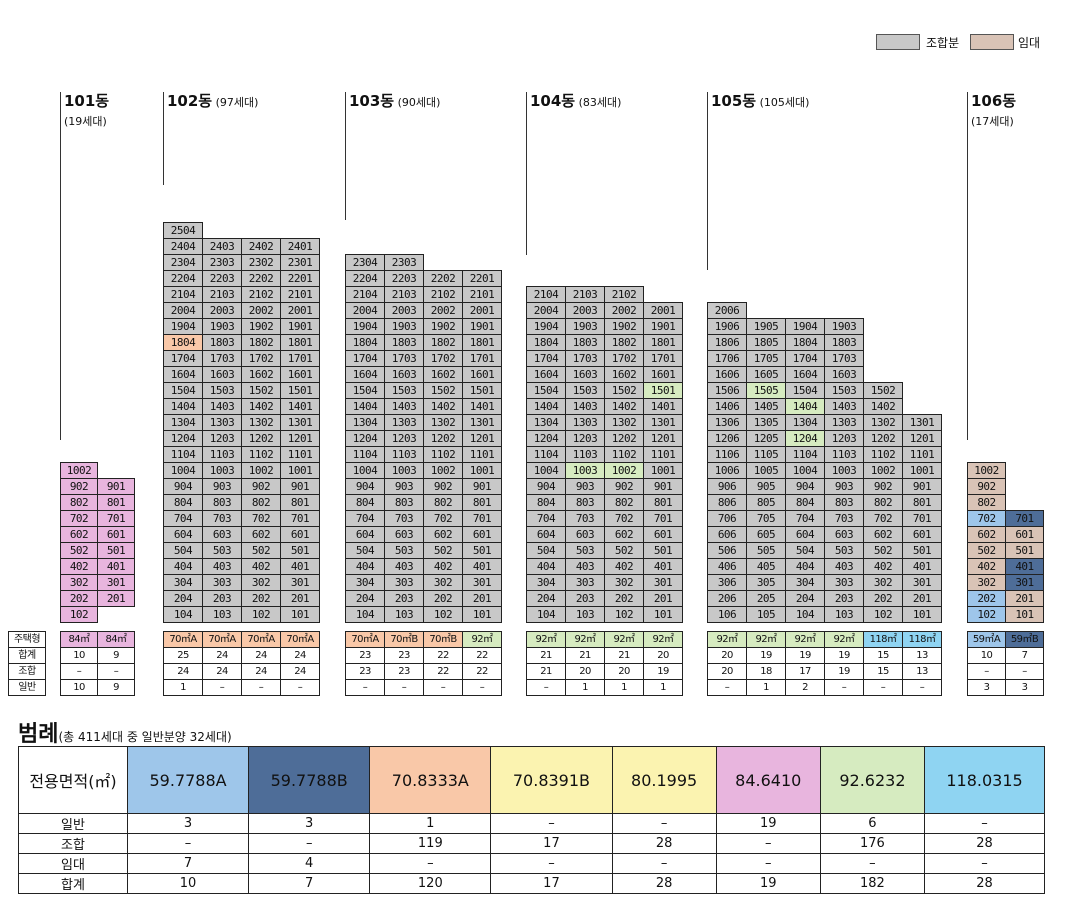 The image size is (1071, 910). What do you see at coordinates (551, 883) in the screenshot?
I see `summary-value-cell: 17` at bounding box center [551, 883].